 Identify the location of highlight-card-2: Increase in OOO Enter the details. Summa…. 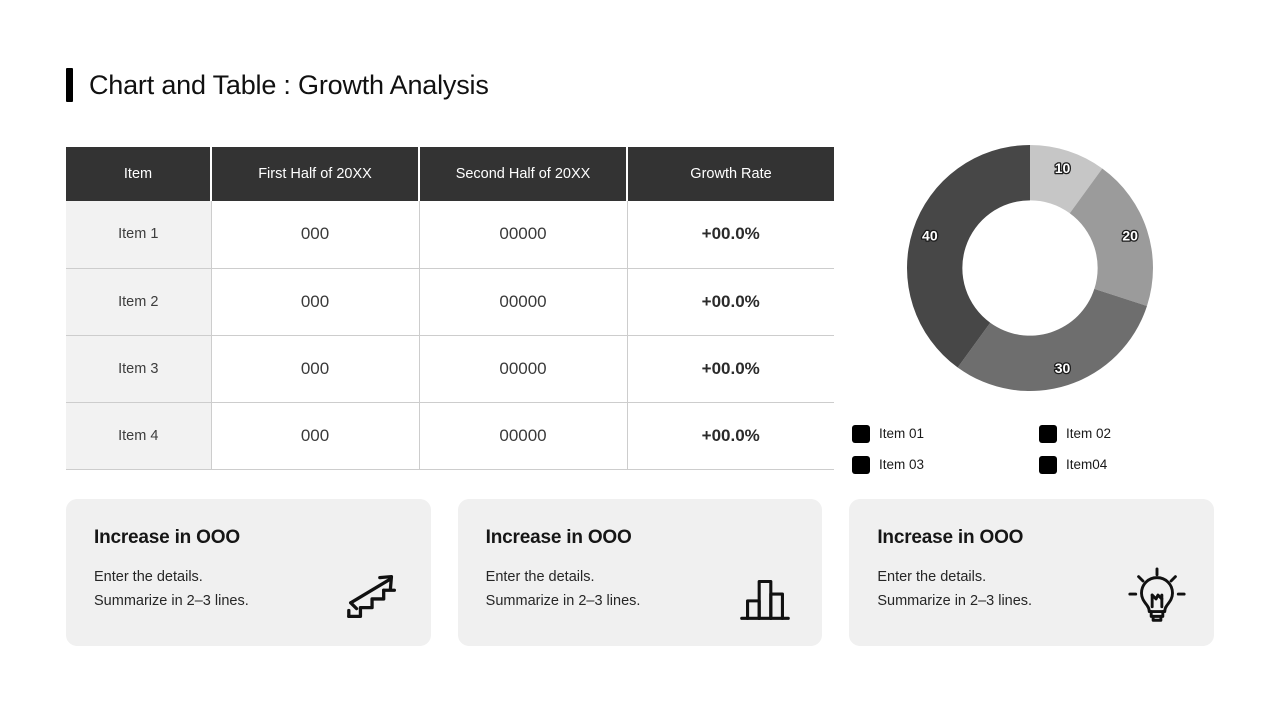
(640, 572).